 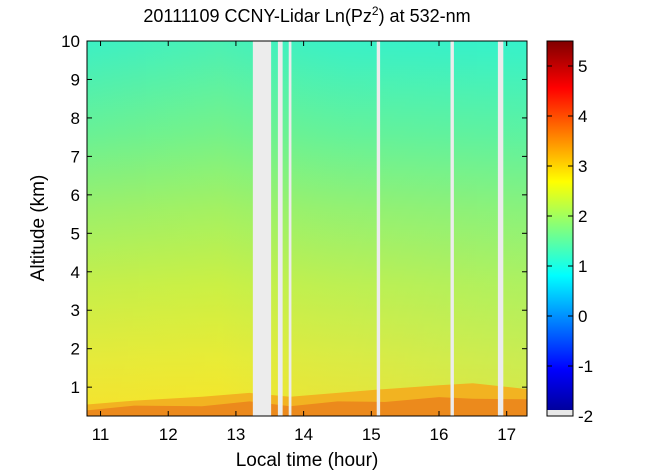 What do you see at coordinates (585, 416) in the screenshot?
I see `colorbar-tick-label: -2` at bounding box center [585, 416].